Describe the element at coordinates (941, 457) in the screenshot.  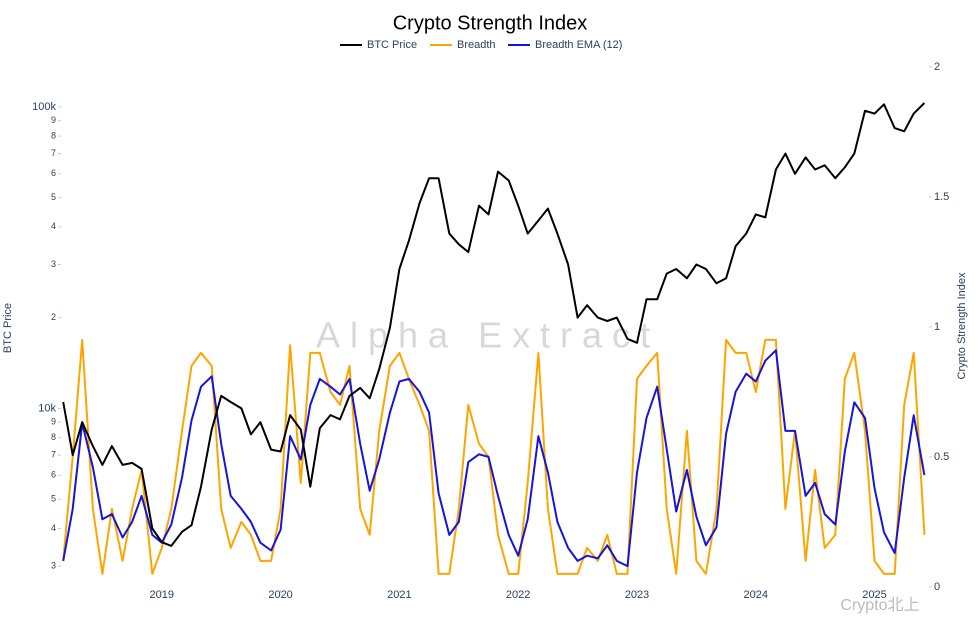
I see `y2-tick-label: 0.5` at that location.